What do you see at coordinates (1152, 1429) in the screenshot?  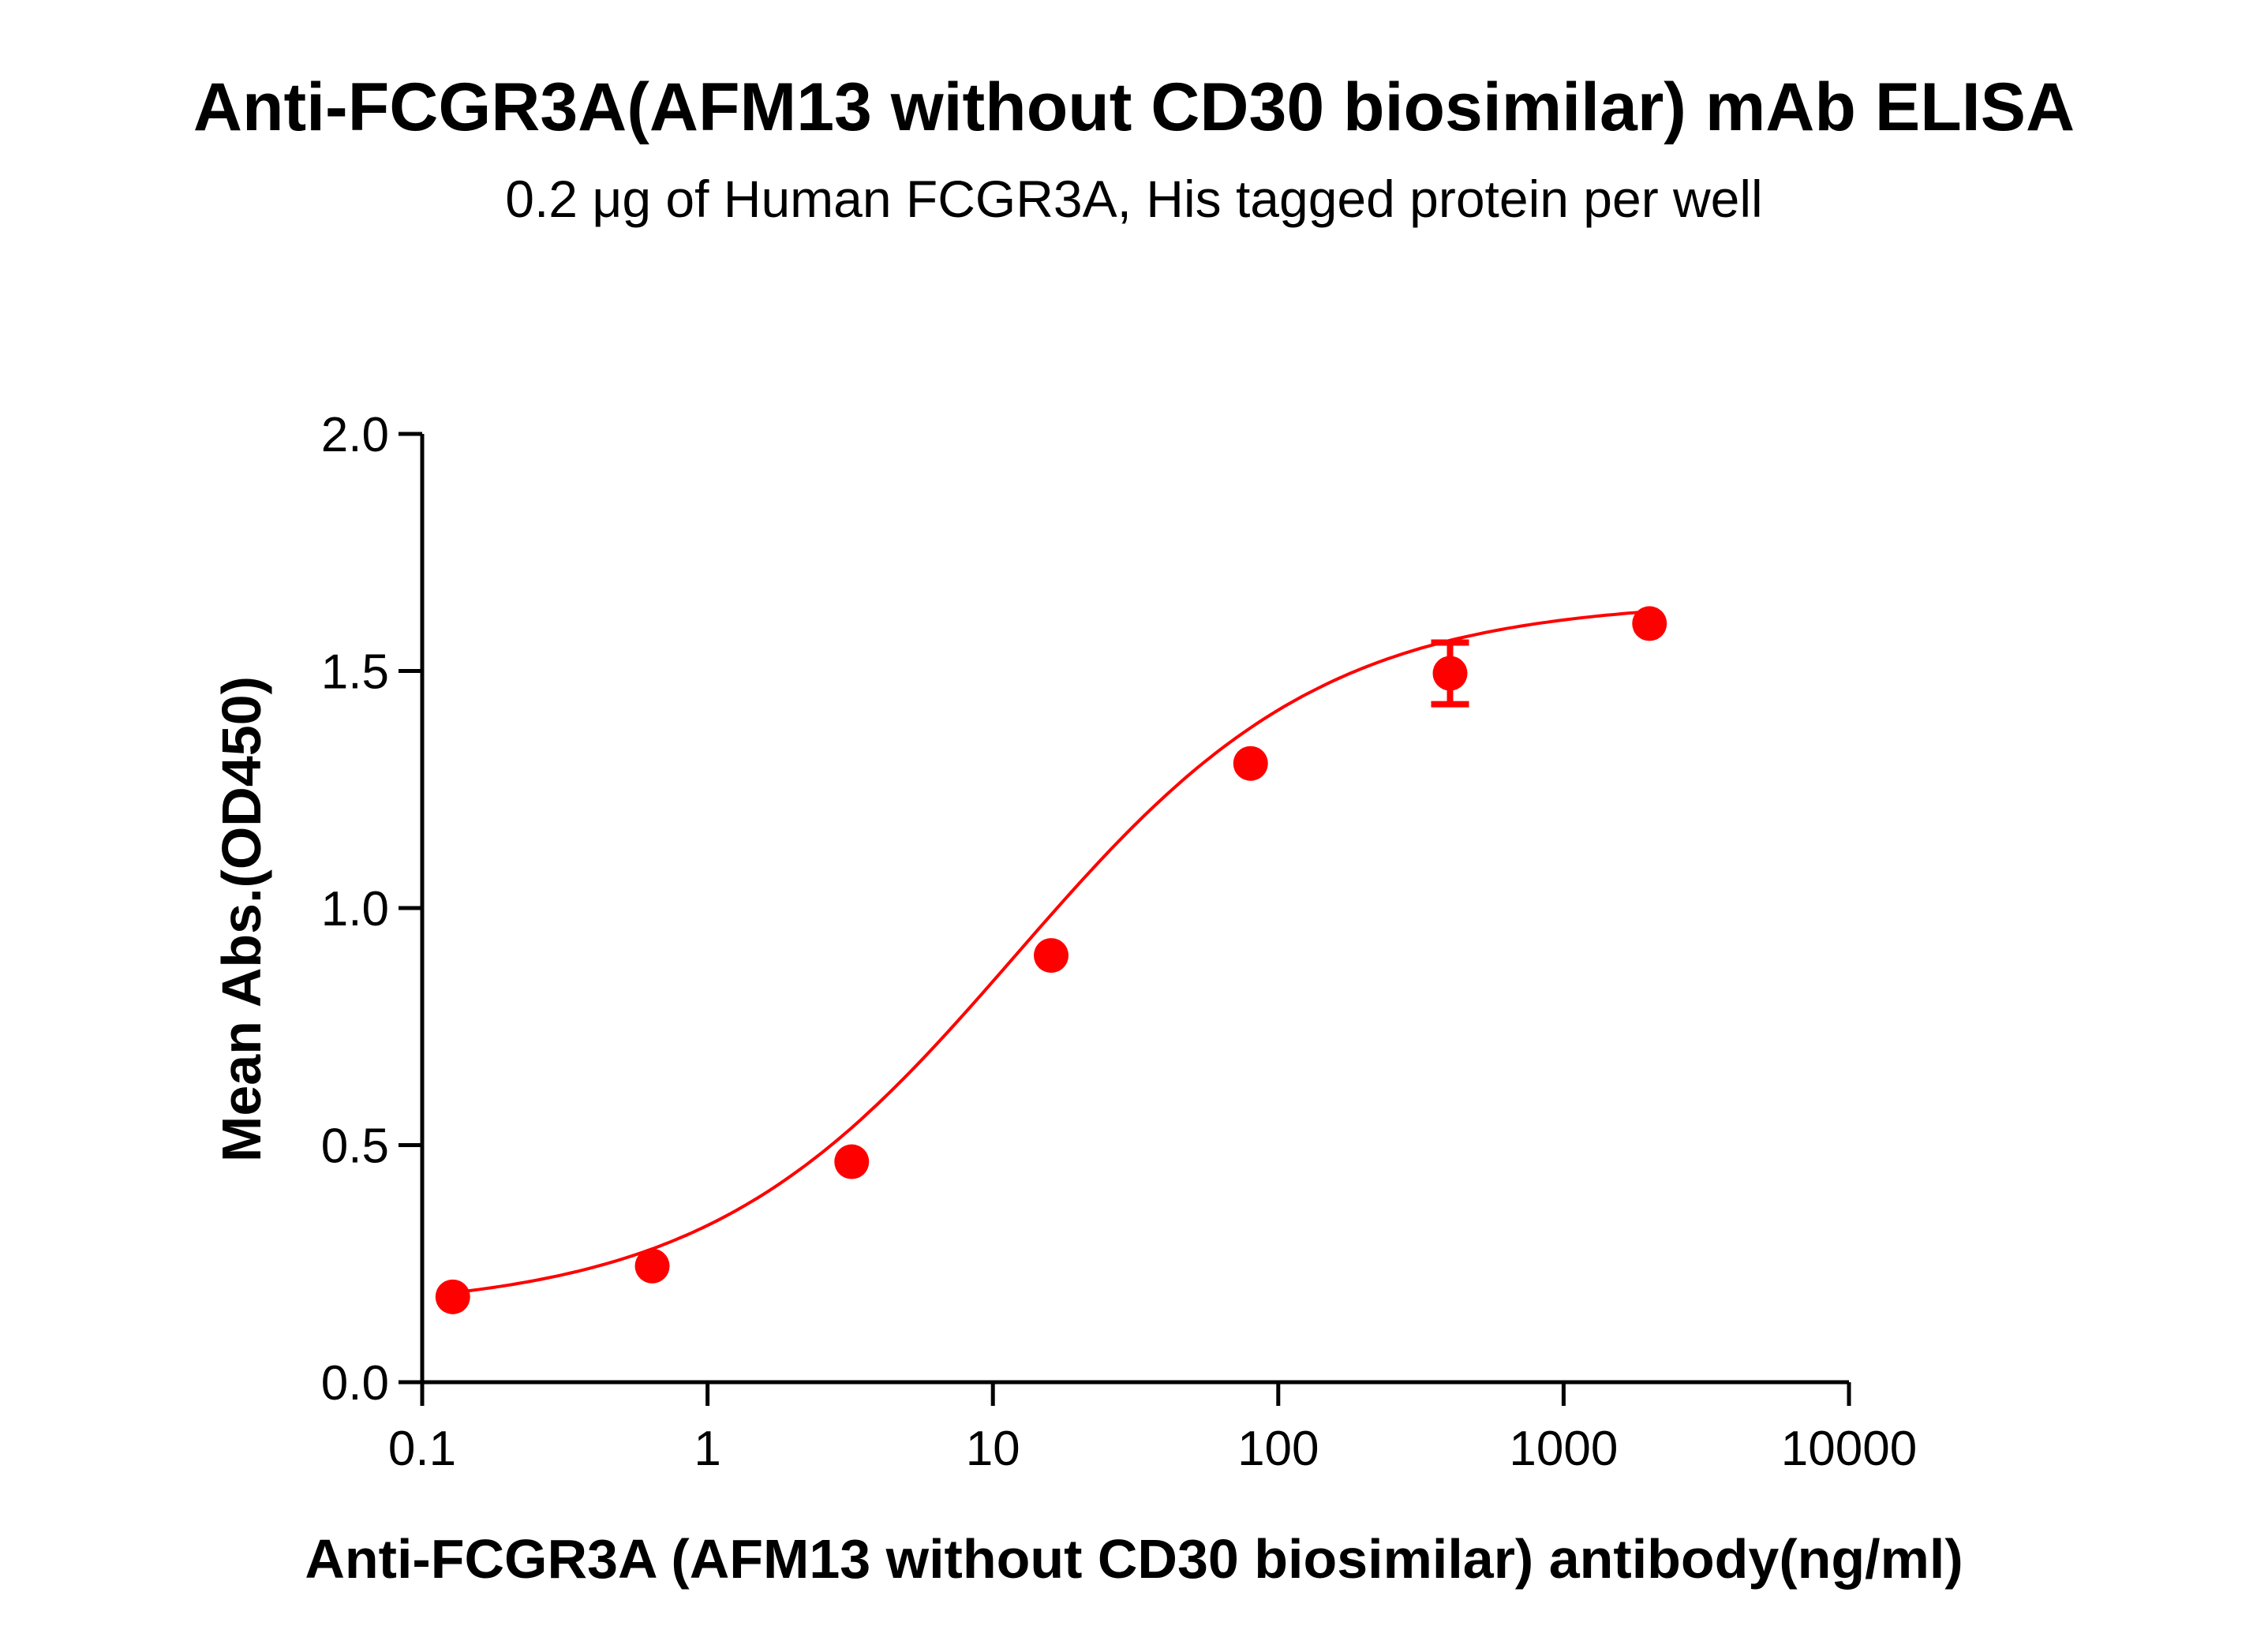 I see `x-axis-ticks: 0.1 1 10 100 1000 10000` at bounding box center [1152, 1429].